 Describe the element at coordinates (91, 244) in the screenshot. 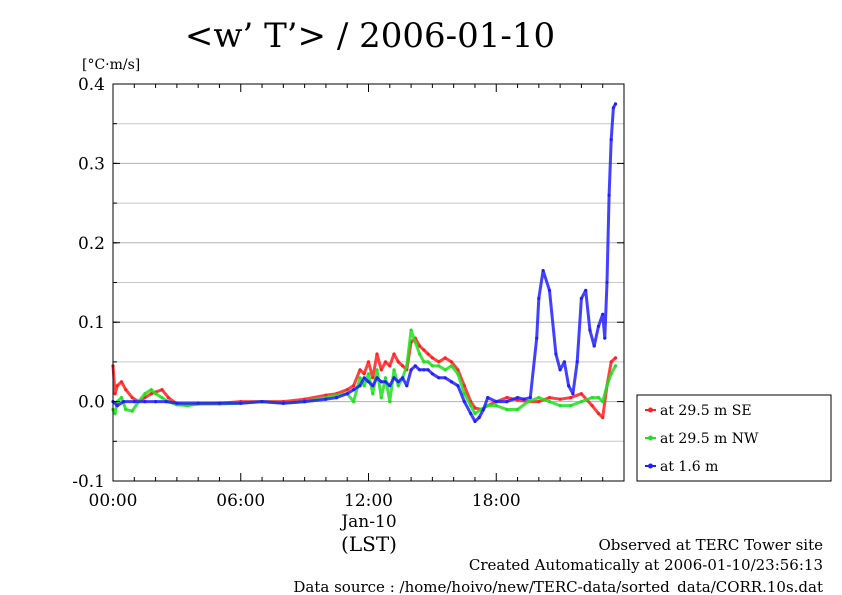

I see `y-tick-label: 0.2` at that location.